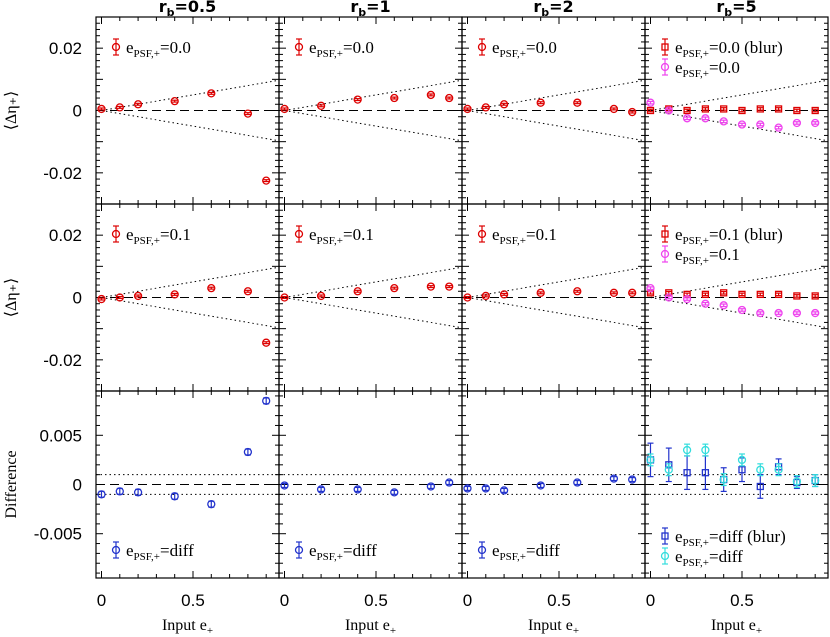  What do you see at coordinates (370, 9) in the screenshot?
I see `column-title: rb=1` at bounding box center [370, 9].